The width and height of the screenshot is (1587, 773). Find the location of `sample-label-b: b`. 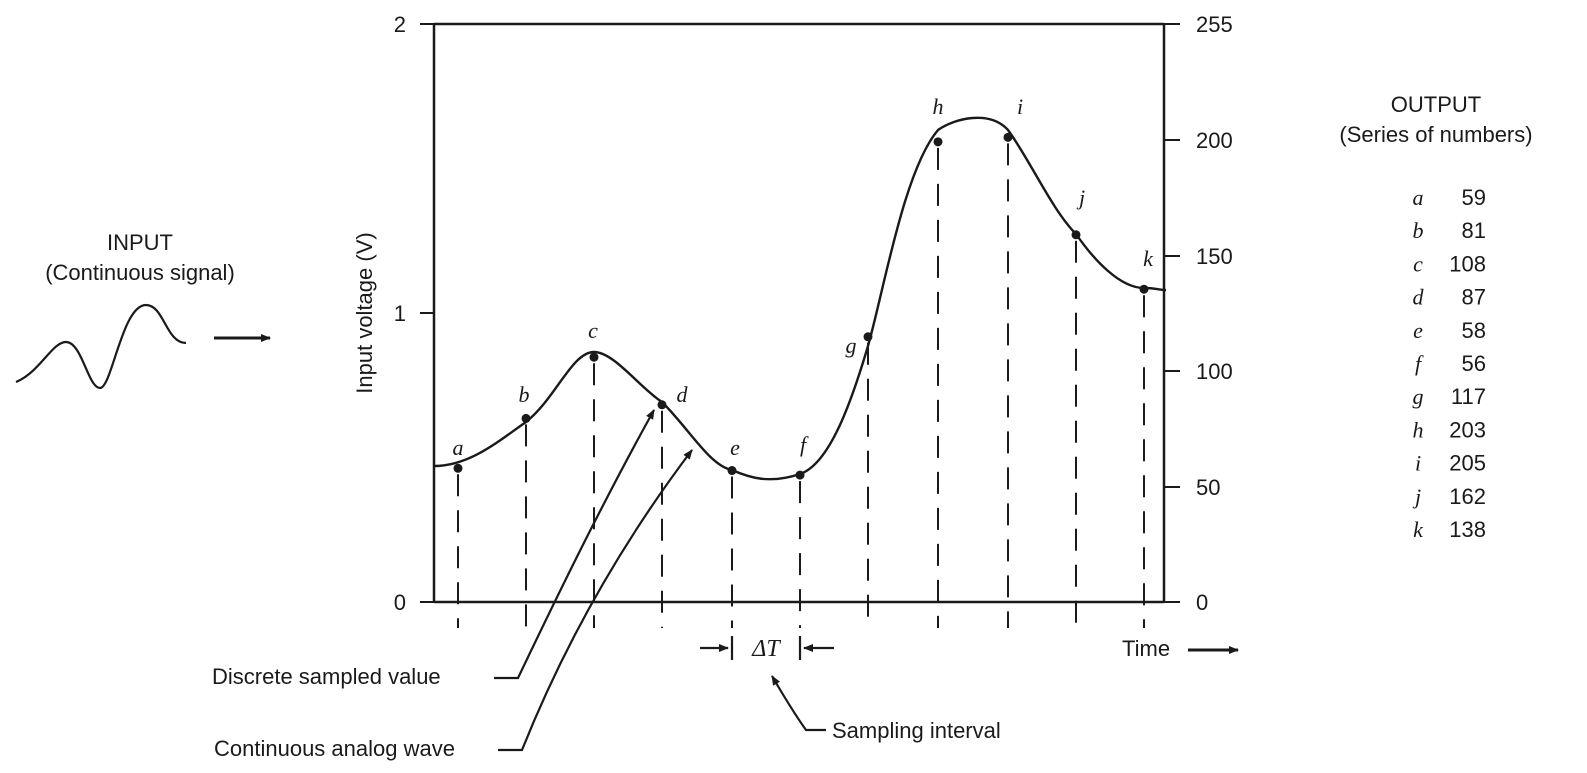

sample-label-b: b is located at coordinates (524, 394).